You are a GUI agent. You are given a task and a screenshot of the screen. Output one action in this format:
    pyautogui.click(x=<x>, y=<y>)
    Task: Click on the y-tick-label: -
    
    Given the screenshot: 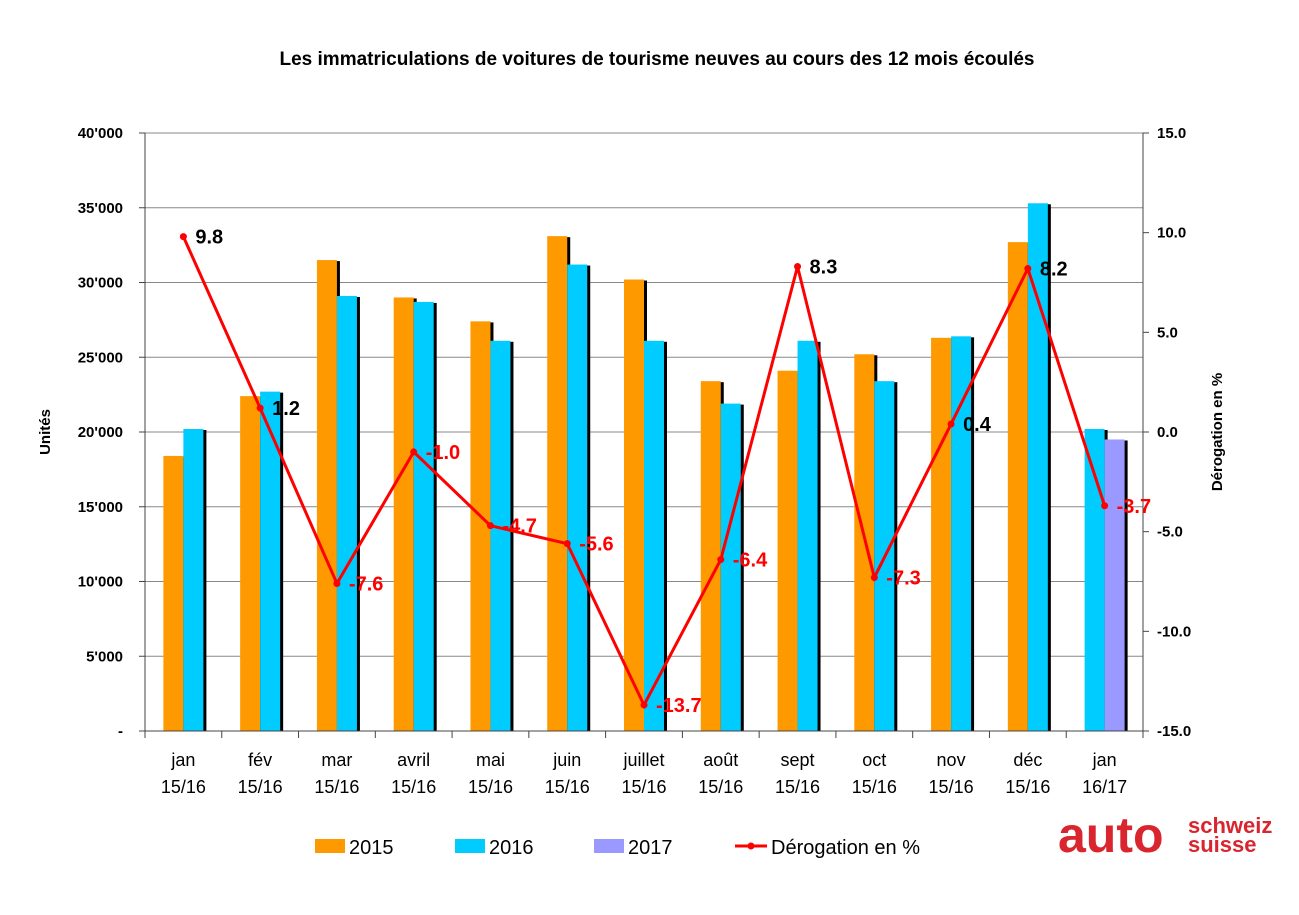 What is the action you would take?
    pyautogui.click(x=120, y=731)
    